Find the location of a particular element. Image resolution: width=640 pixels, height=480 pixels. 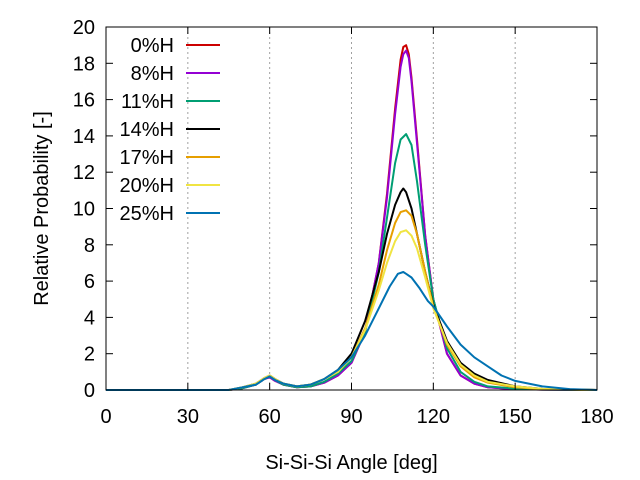

x-tick-label-2: 60 is located at coordinates (270, 417).